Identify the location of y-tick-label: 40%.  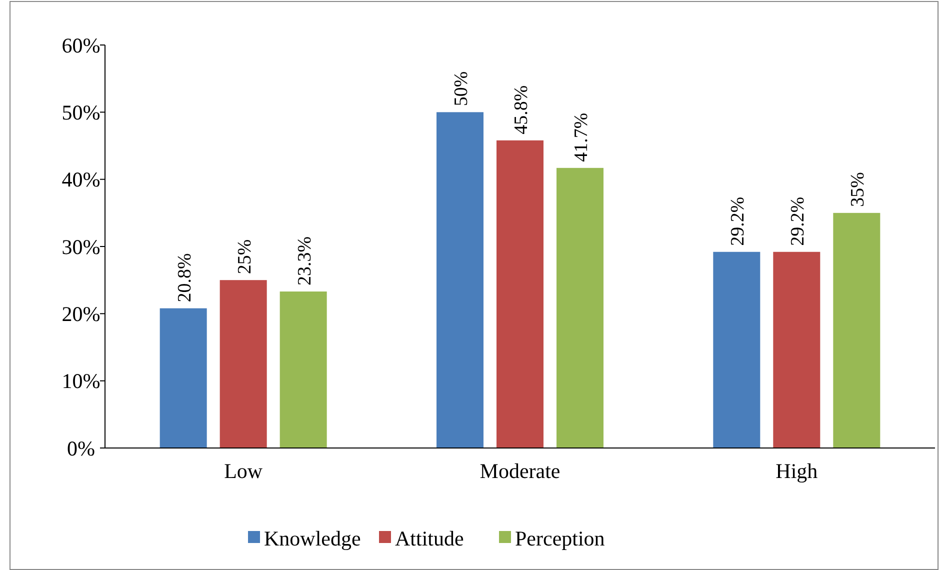
(81, 180).